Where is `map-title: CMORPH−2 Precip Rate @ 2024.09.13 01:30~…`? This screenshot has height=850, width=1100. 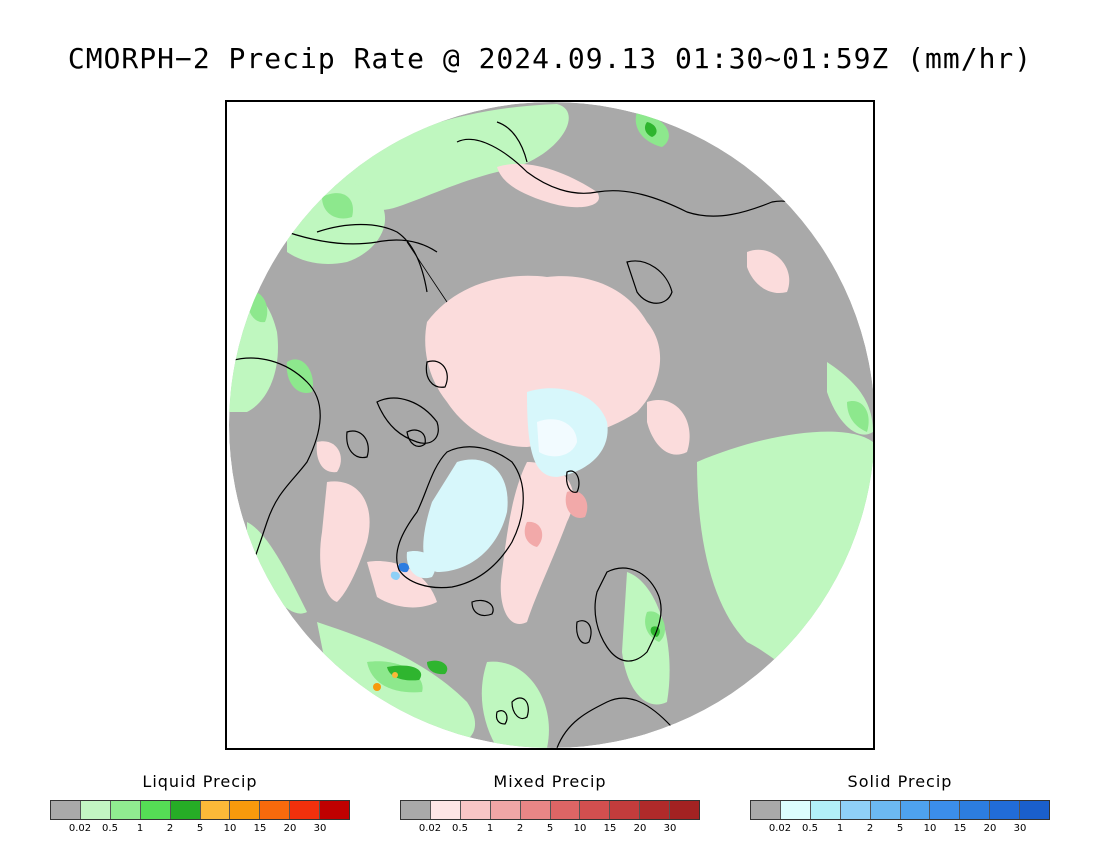 map-title: CMORPH−2 Precip Rate @ 2024.09.13 01:30~… is located at coordinates (550, 58).